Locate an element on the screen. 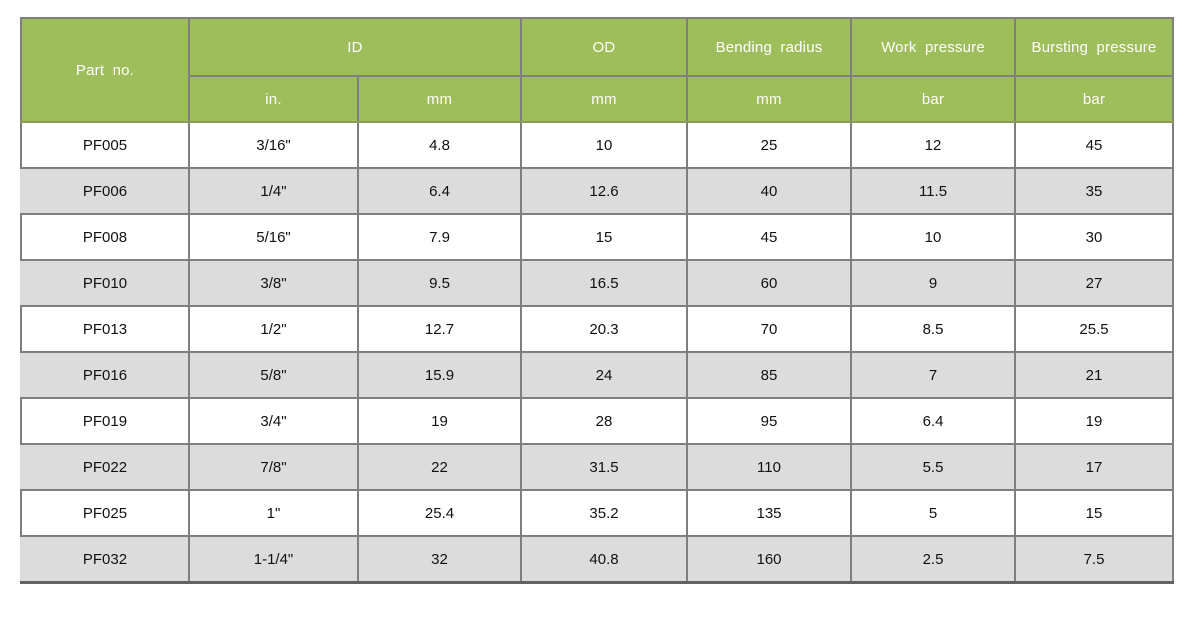 This screenshot has height=618, width=1189. header-bending-radius: Bending radius is located at coordinates (769, 47).